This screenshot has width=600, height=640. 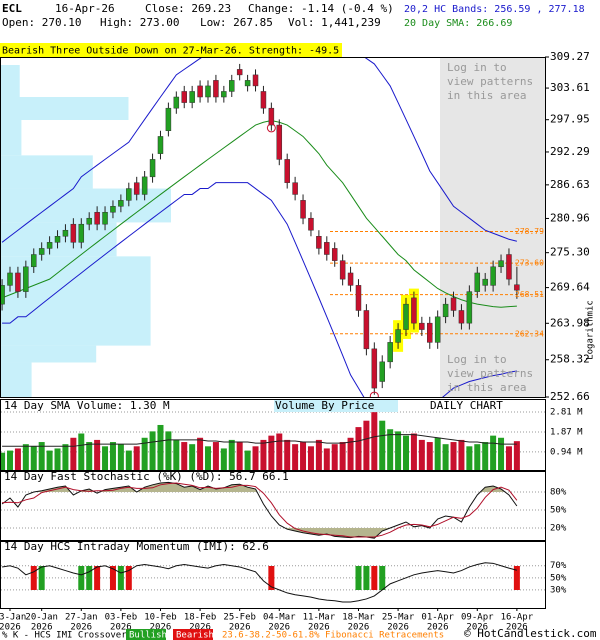 I want to click on y-tick-label: 292.29, so click(x=570, y=151).